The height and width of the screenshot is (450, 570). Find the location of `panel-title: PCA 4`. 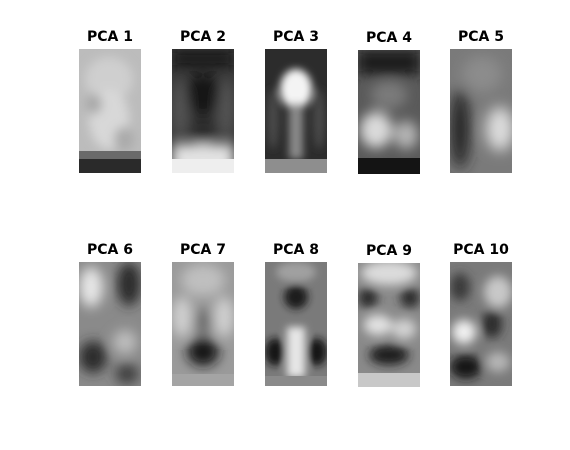

panel-title: PCA 4 is located at coordinates (389, 38).